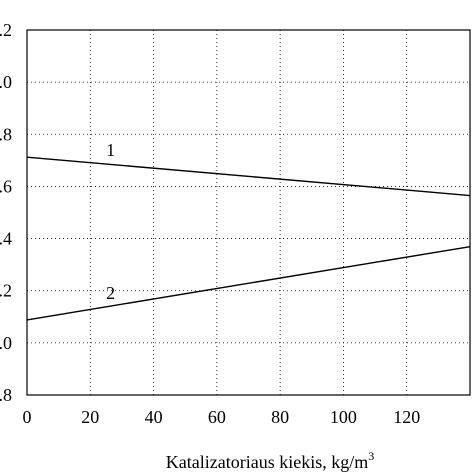 Image resolution: width=474 pixels, height=474 pixels. What do you see at coordinates (6, 186) in the screenshot?
I see `y-tick-label: 1.6` at bounding box center [6, 186].